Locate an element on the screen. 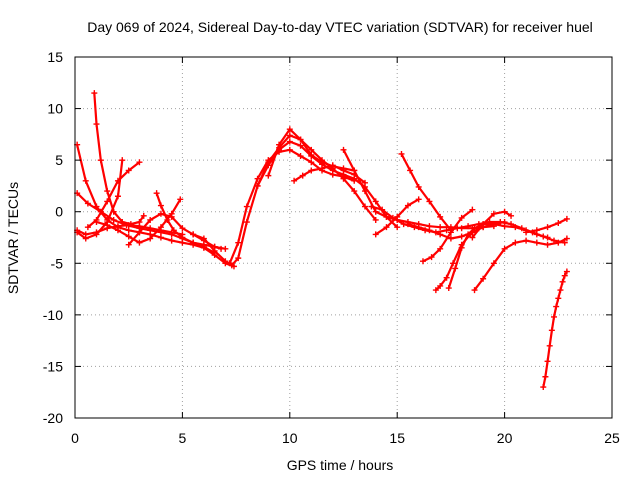 The height and width of the screenshot is (480, 640). x-tick-label: 15 is located at coordinates (397, 438).